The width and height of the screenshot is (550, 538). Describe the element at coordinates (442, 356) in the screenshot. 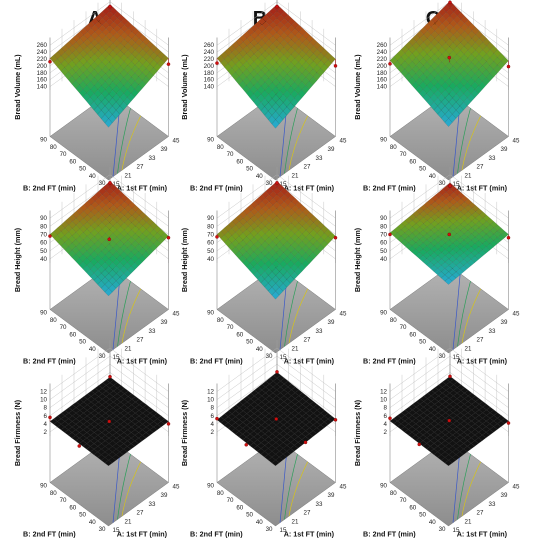

I see `y-tick-label: 30` at that location.